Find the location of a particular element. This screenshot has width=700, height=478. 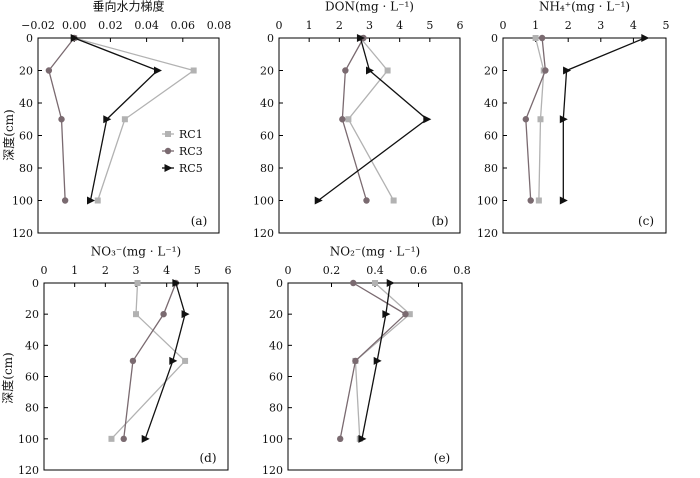

x-tick-label: 0.2 is located at coordinates (332, 270).